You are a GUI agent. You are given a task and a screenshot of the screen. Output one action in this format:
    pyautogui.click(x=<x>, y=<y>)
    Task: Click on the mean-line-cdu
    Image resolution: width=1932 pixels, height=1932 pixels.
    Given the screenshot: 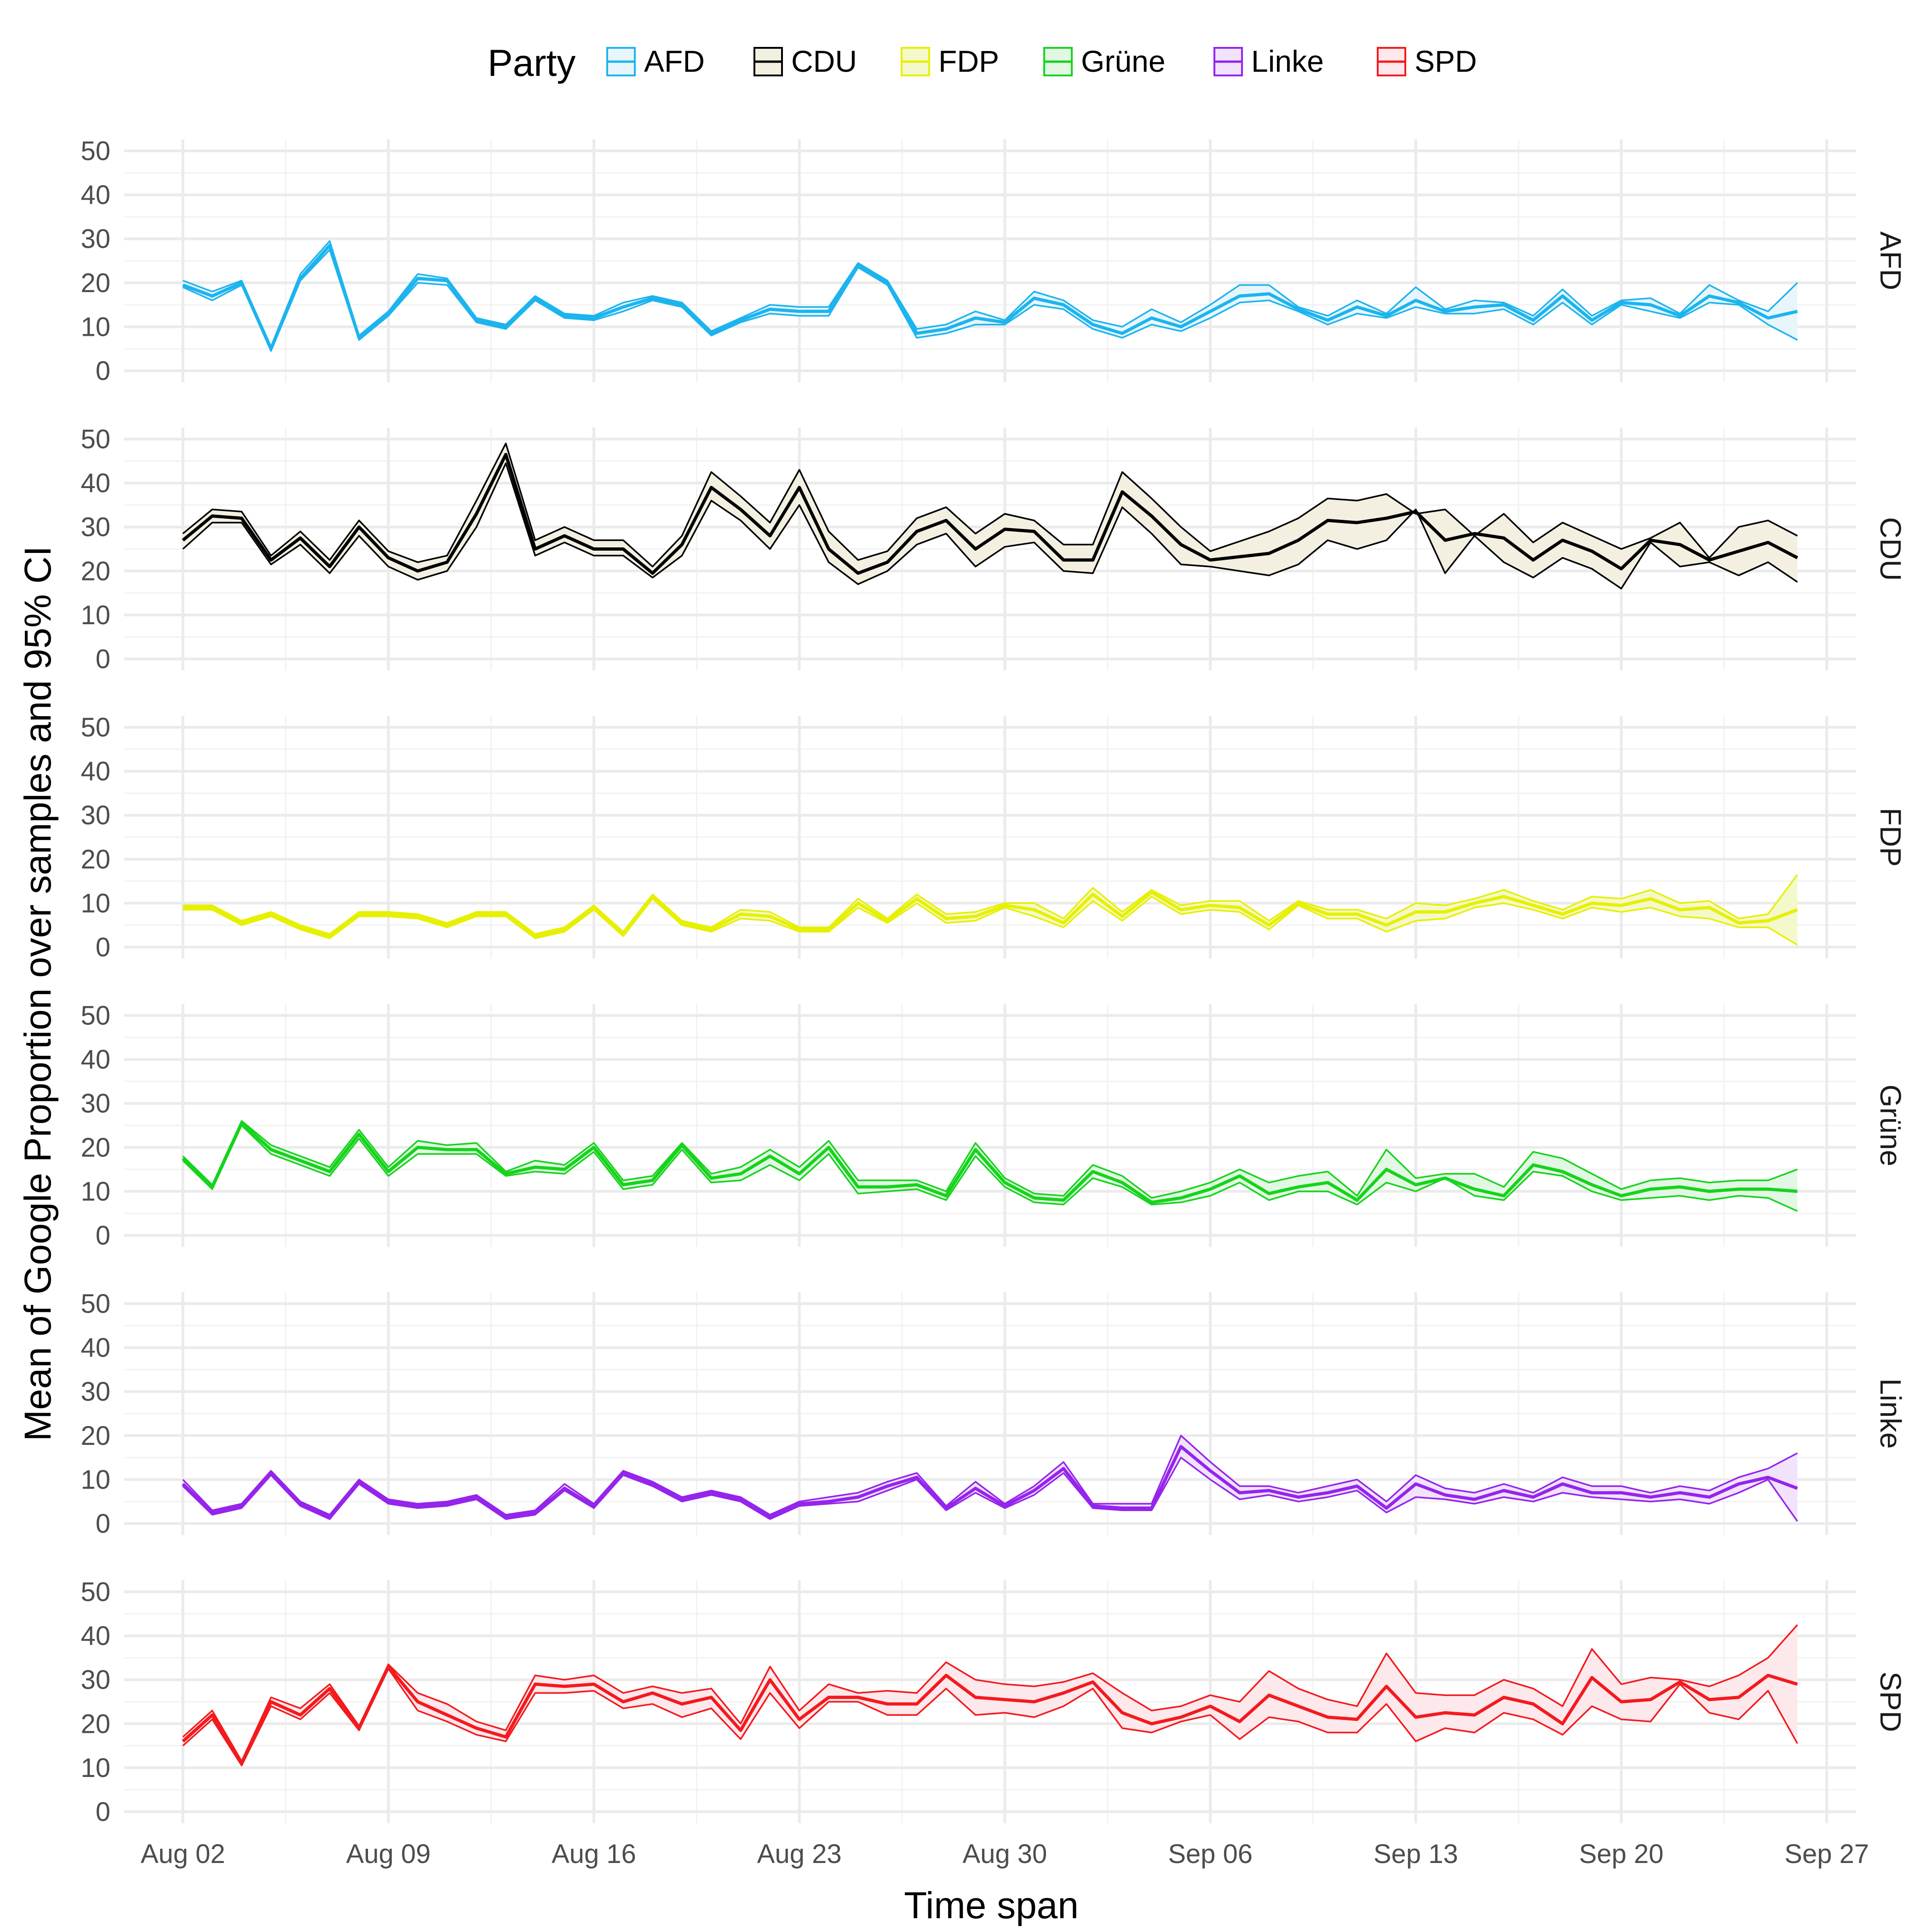 What is the action you would take?
    pyautogui.click(x=991, y=514)
    